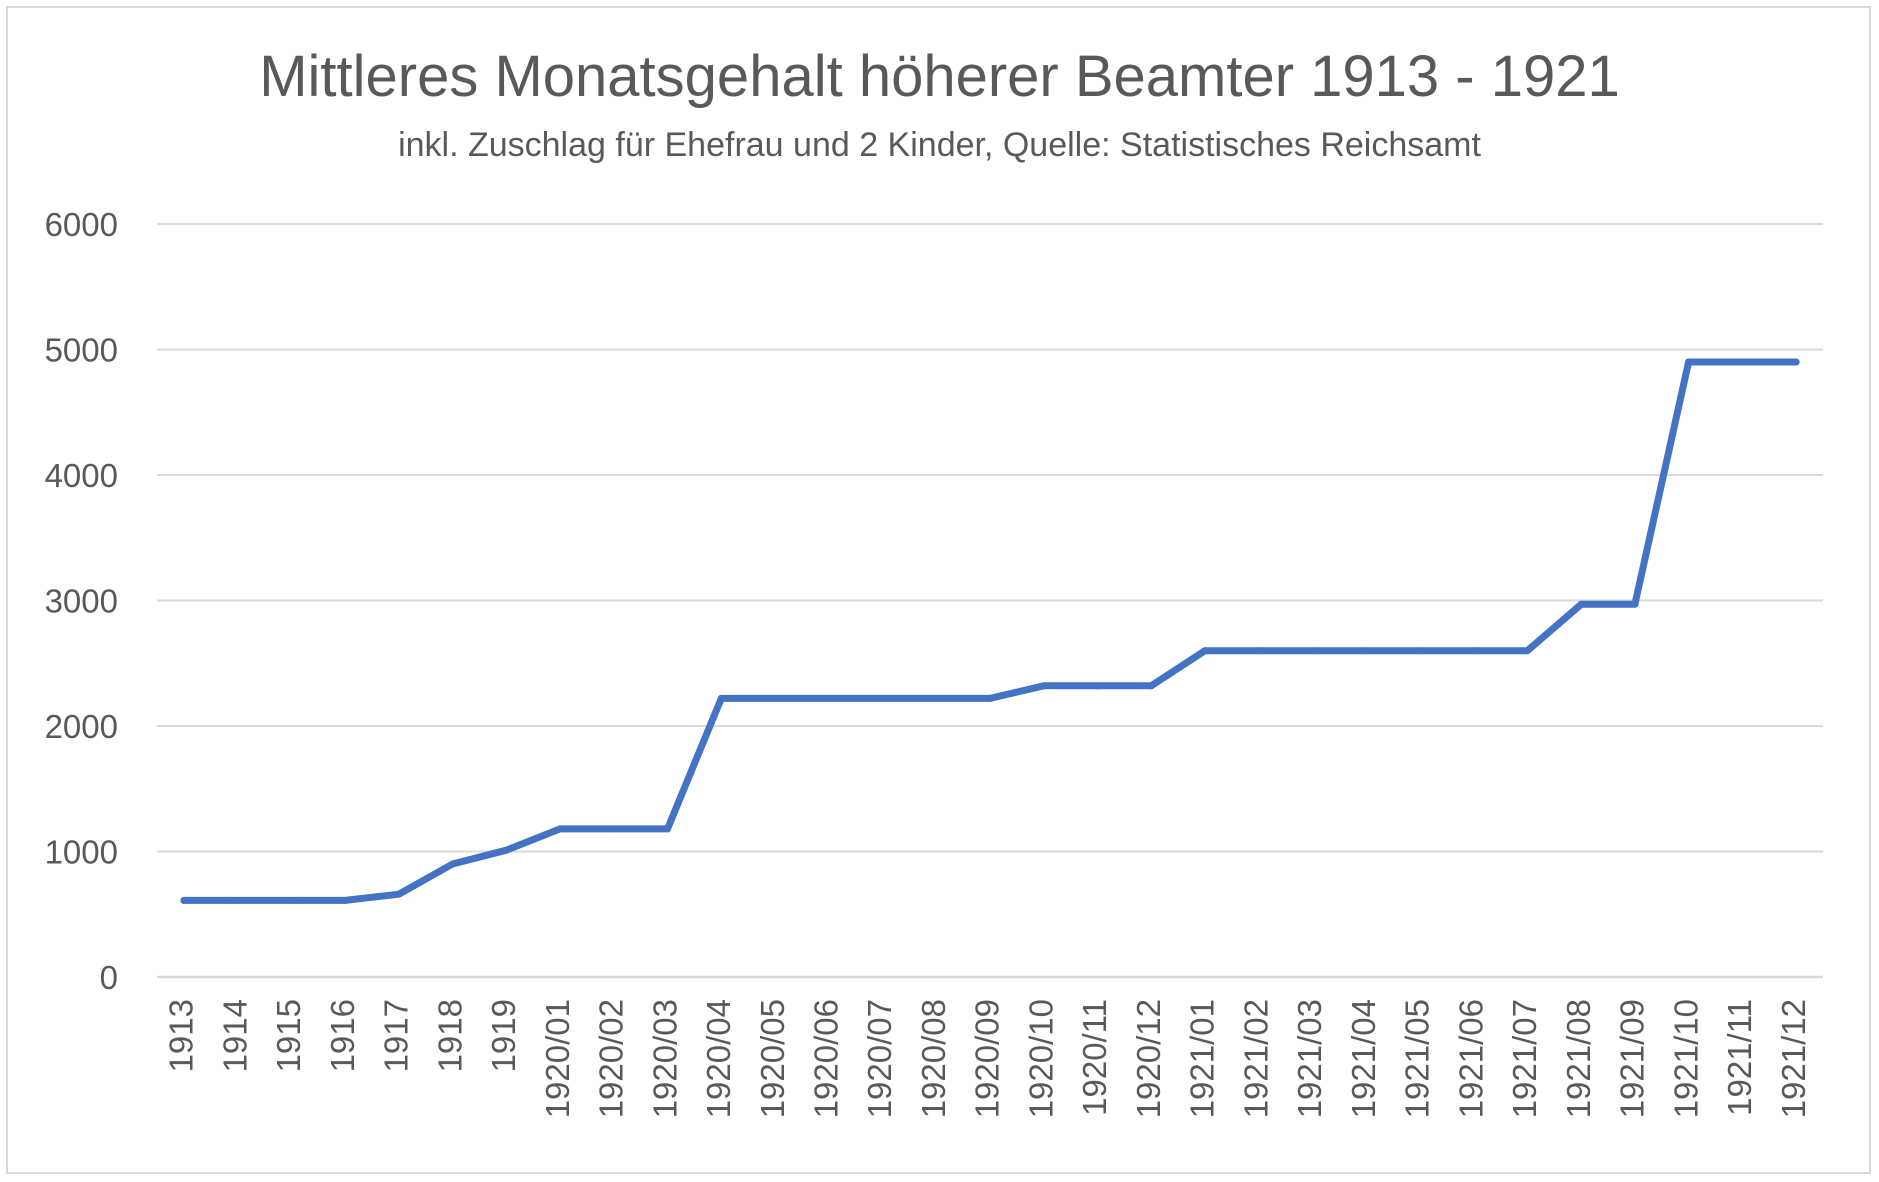  What do you see at coordinates (1309, 1058) in the screenshot?
I see `x-tick-label: 1921/03` at bounding box center [1309, 1058].